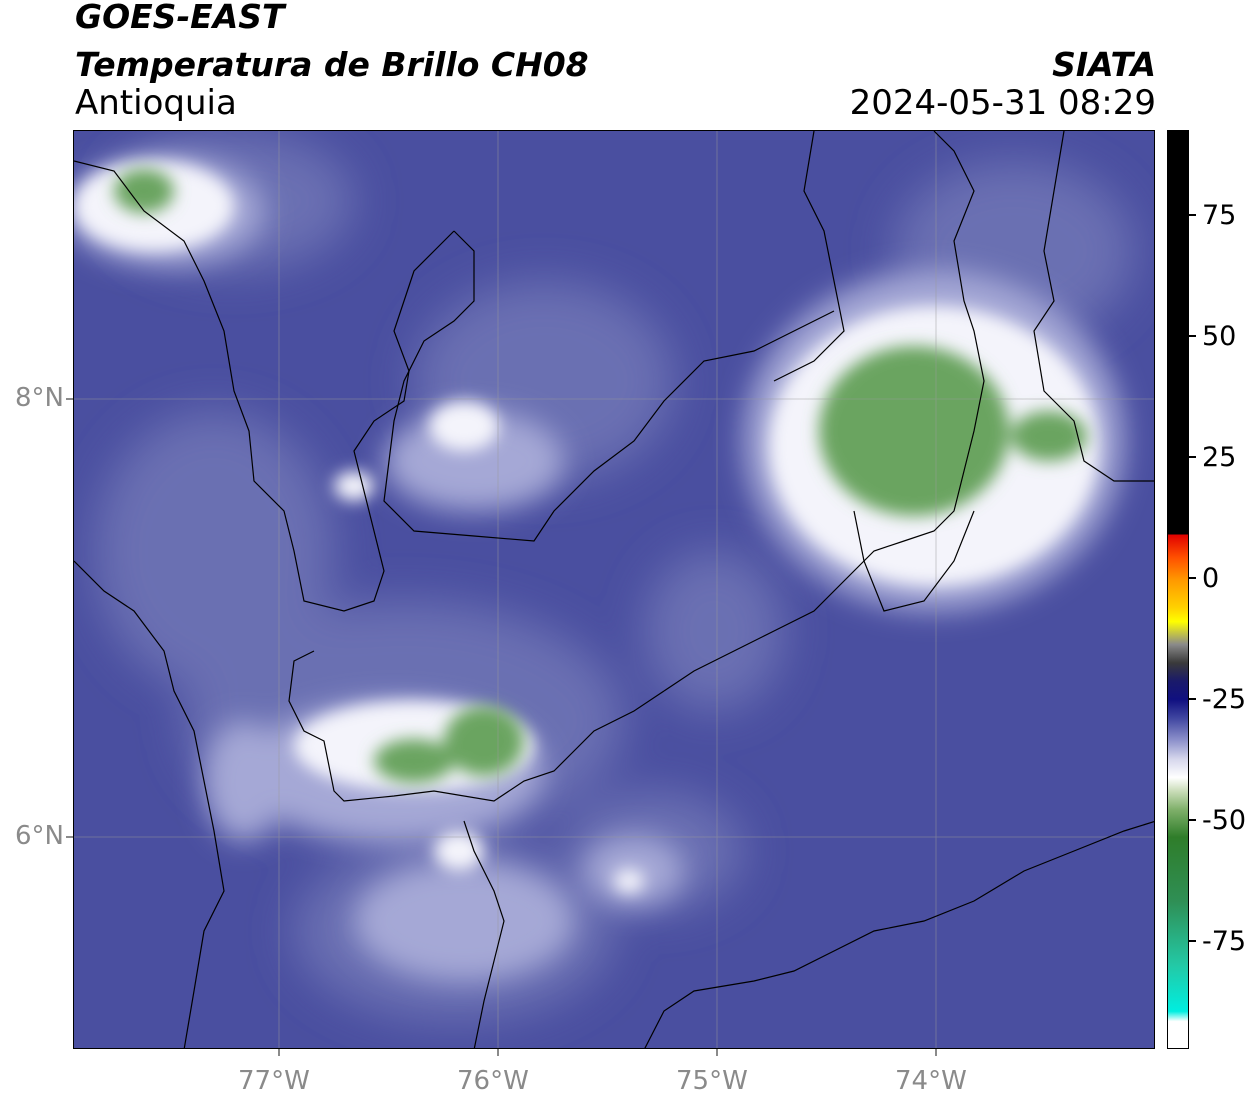  Describe the element at coordinates (931, 1081) in the screenshot. I see `lon-label-74: 74°W` at that location.